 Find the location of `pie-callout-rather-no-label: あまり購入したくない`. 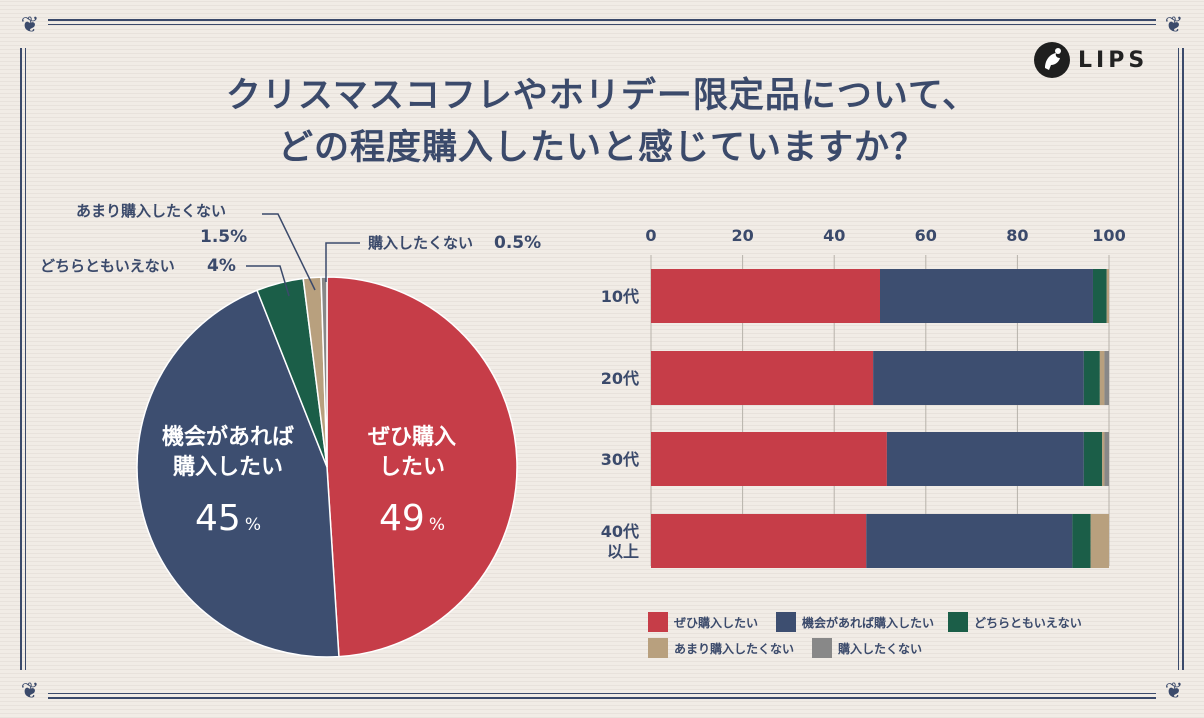

pie-callout-rather-no-label: あまり購入したくない is located at coordinates (151, 211).